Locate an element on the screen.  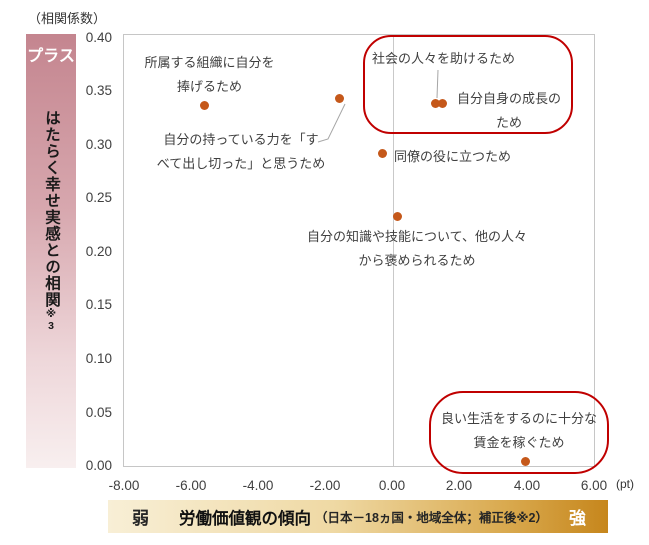
y-tick: 0.40 is located at coordinates (98, 37).